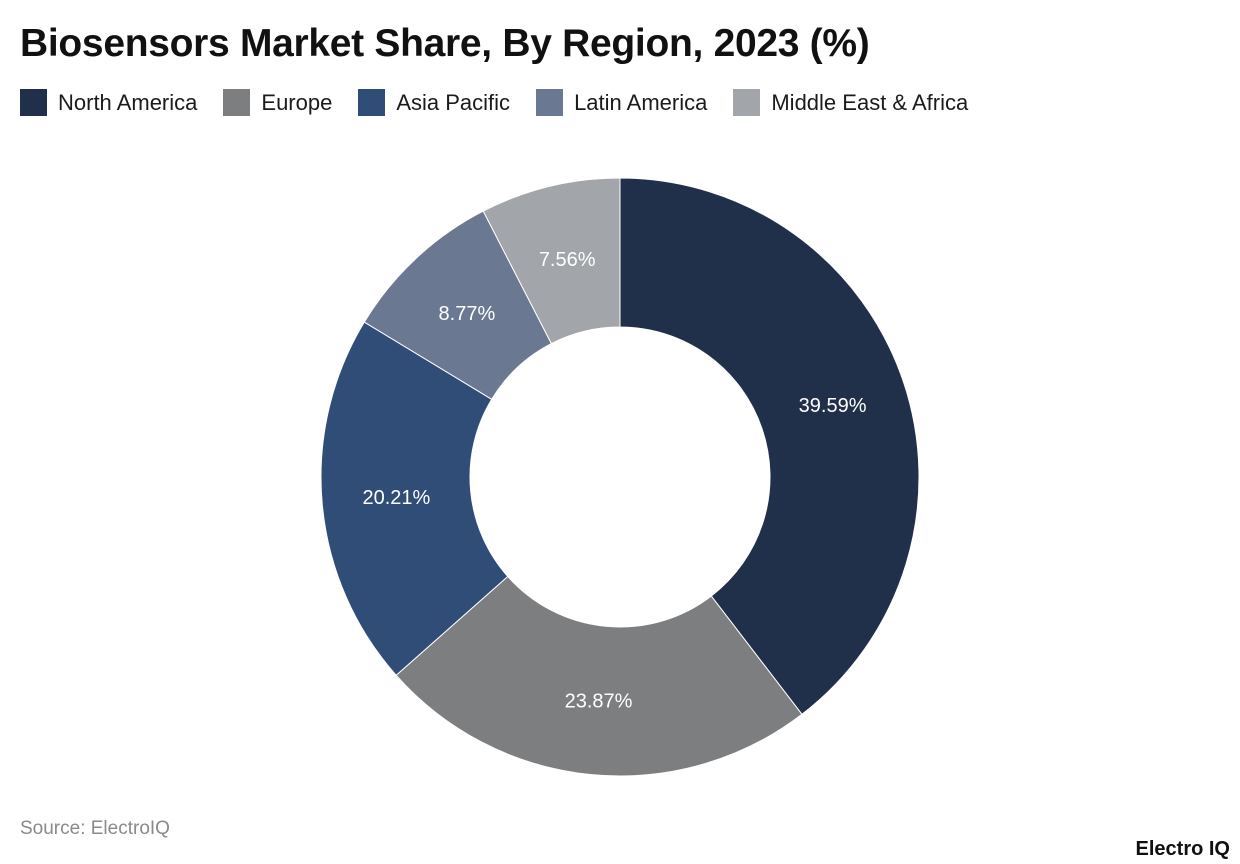 This screenshot has height=864, width=1240. What do you see at coordinates (396, 498) in the screenshot?
I see `slice-value-label: 20.21%` at bounding box center [396, 498].